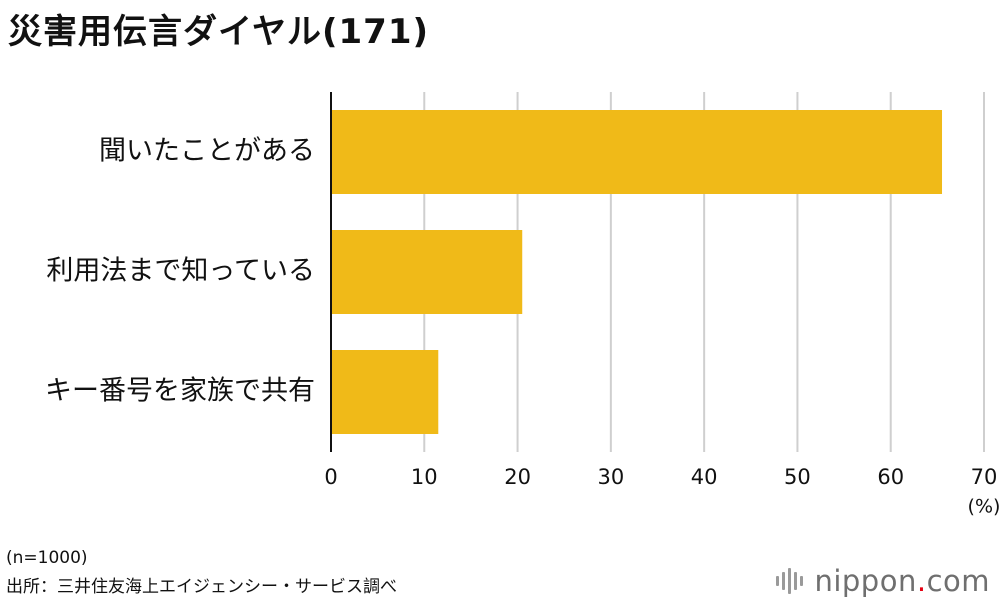 This screenshot has width=1000, height=608. Describe the element at coordinates (704, 477) in the screenshot. I see `x-tick-label: 40` at that location.